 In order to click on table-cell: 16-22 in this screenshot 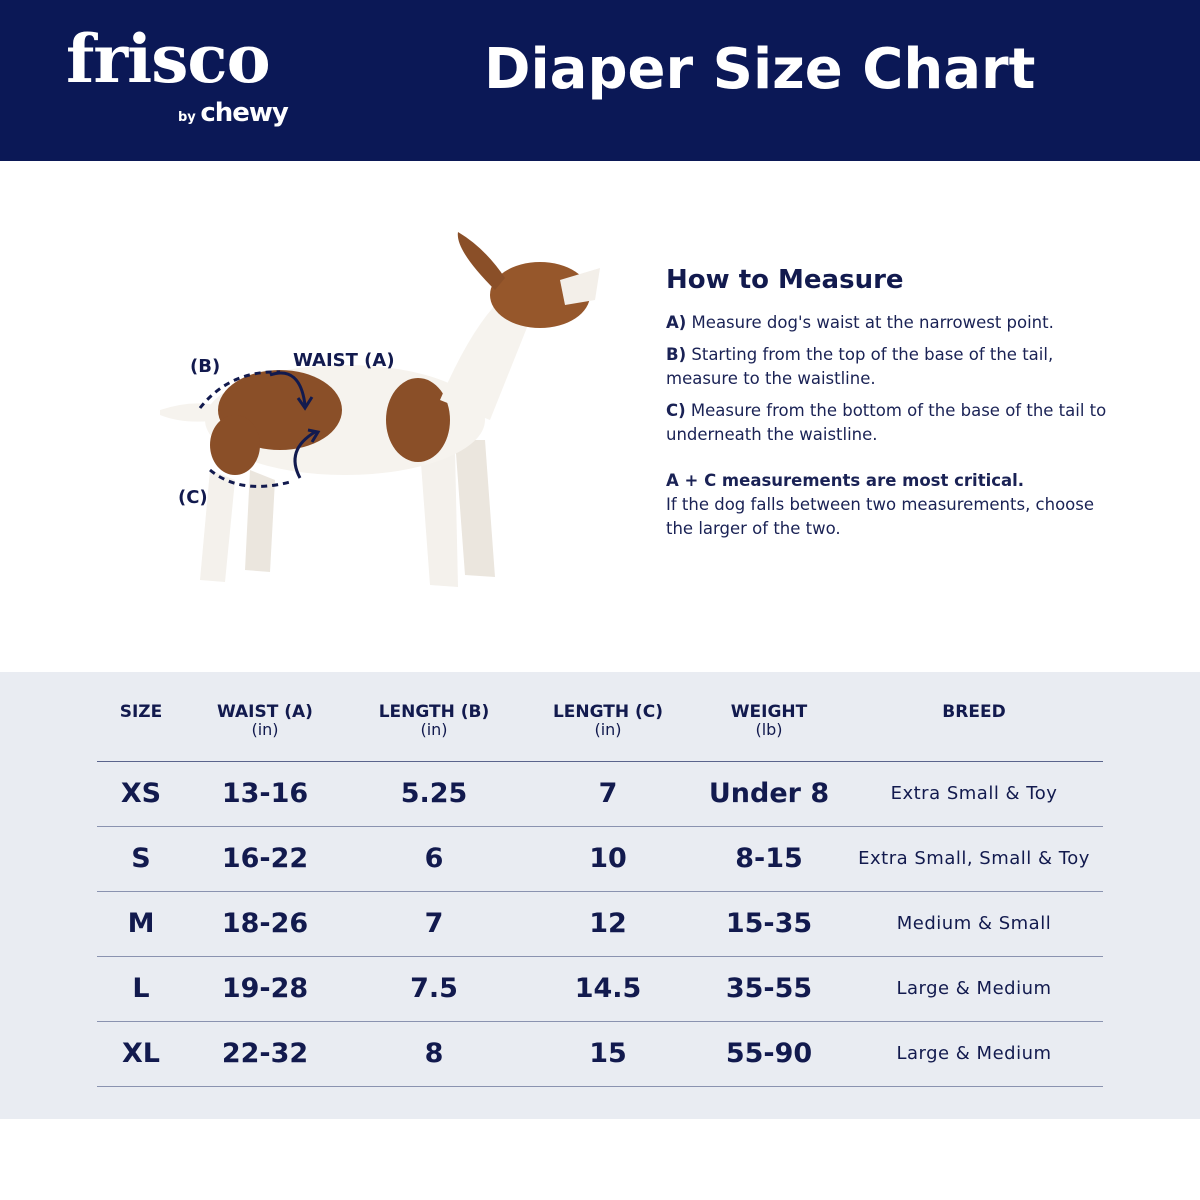, I will do `click(265, 859)`.